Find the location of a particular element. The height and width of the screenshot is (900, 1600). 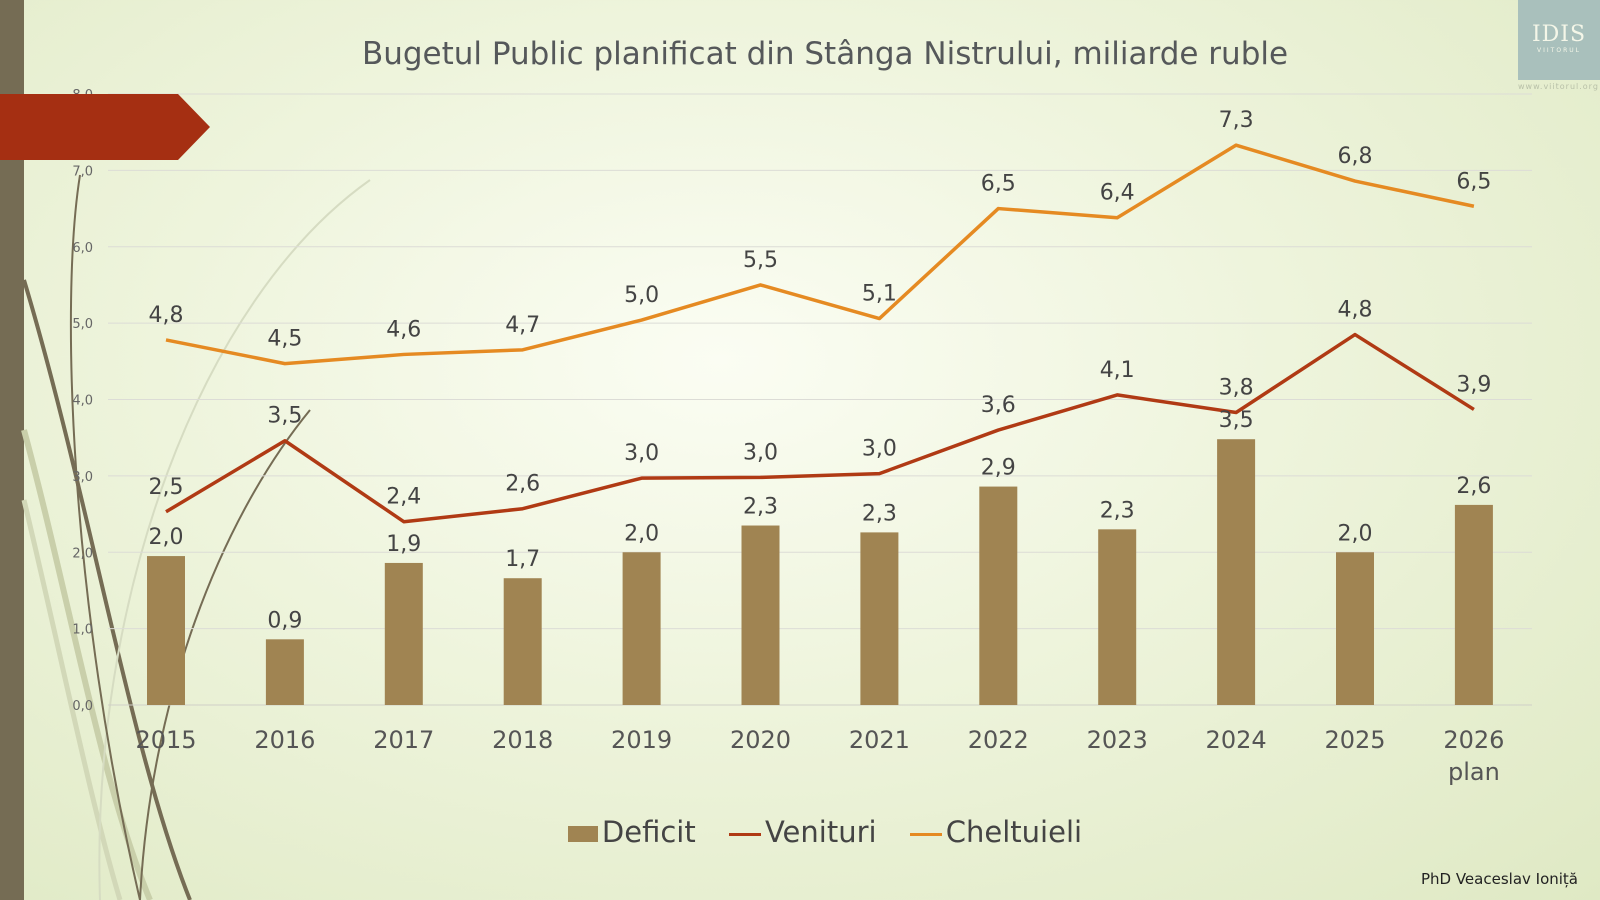

data-label-venituri: 3,9 is located at coordinates (1473, 384).